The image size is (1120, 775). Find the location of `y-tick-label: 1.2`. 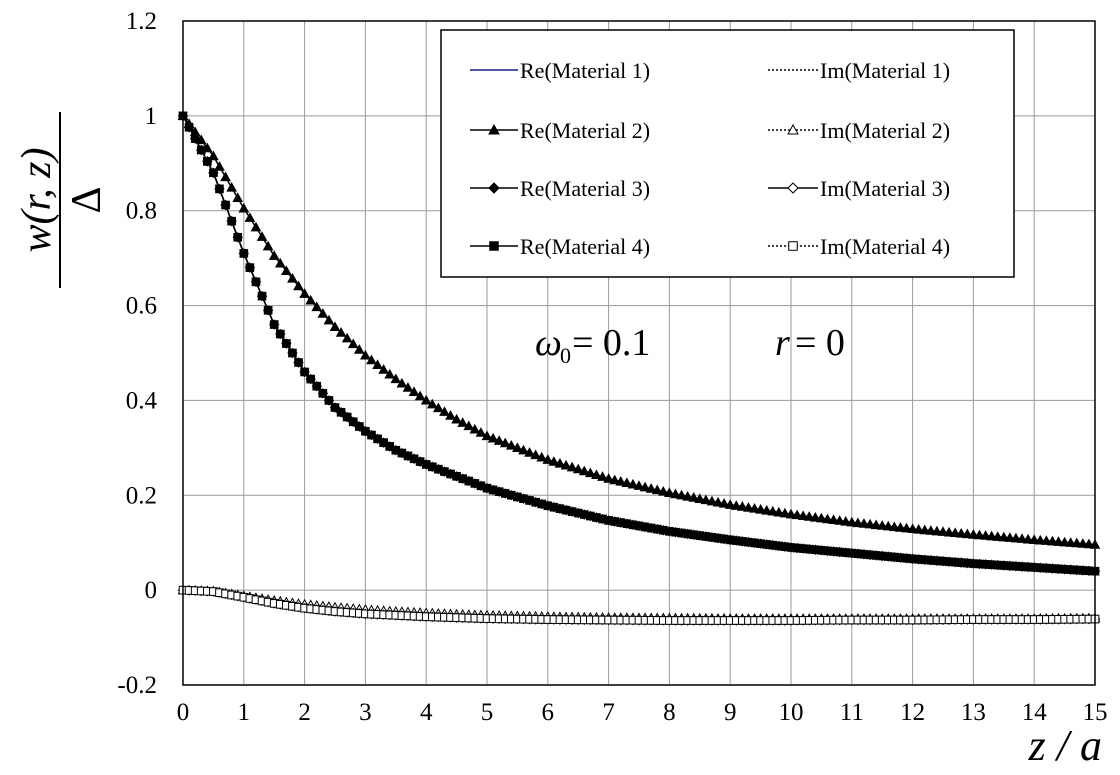

y-tick-label: 1.2 is located at coordinates (141, 21).